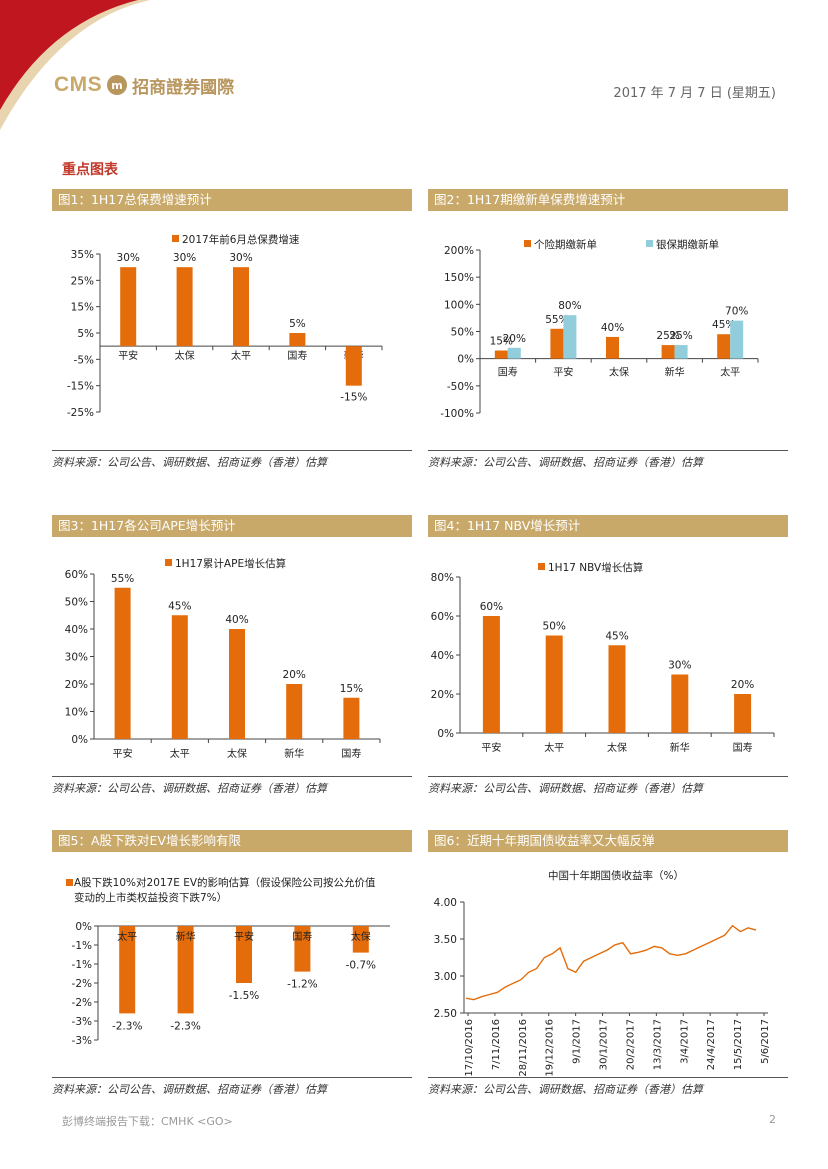 The image size is (828, 1169). I want to click on category-label: 国寿, so click(743, 747).